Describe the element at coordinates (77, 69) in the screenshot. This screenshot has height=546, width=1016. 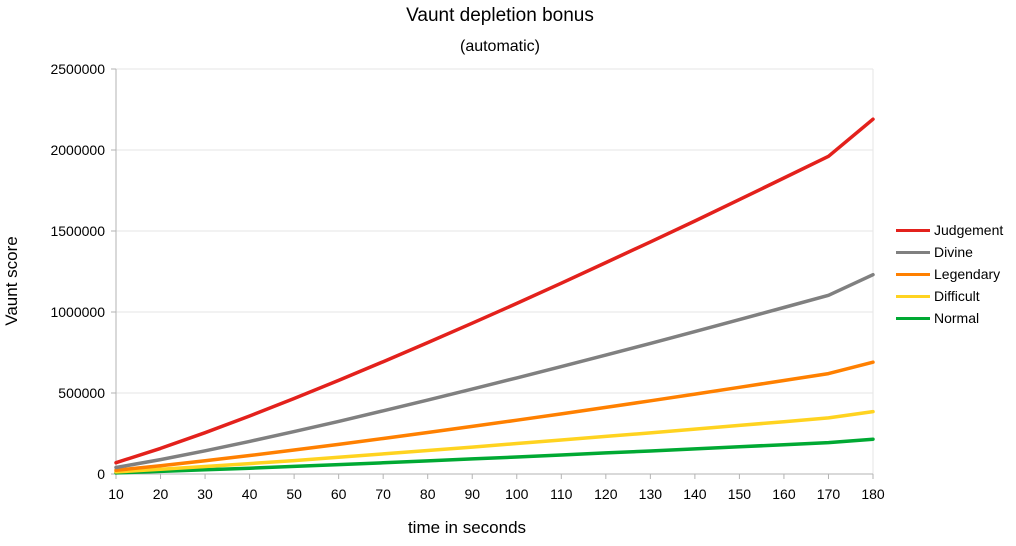
I see `y-tick-label: 2500000` at that location.